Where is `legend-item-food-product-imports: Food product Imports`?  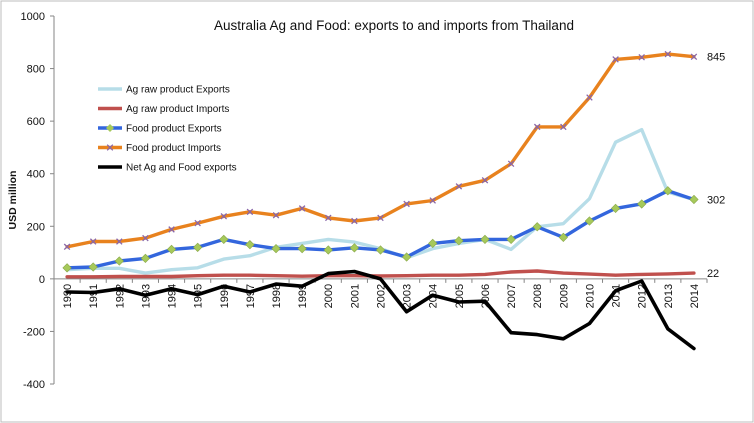
legend-item-food-product-imports: Food product Imports is located at coordinates (159, 148).